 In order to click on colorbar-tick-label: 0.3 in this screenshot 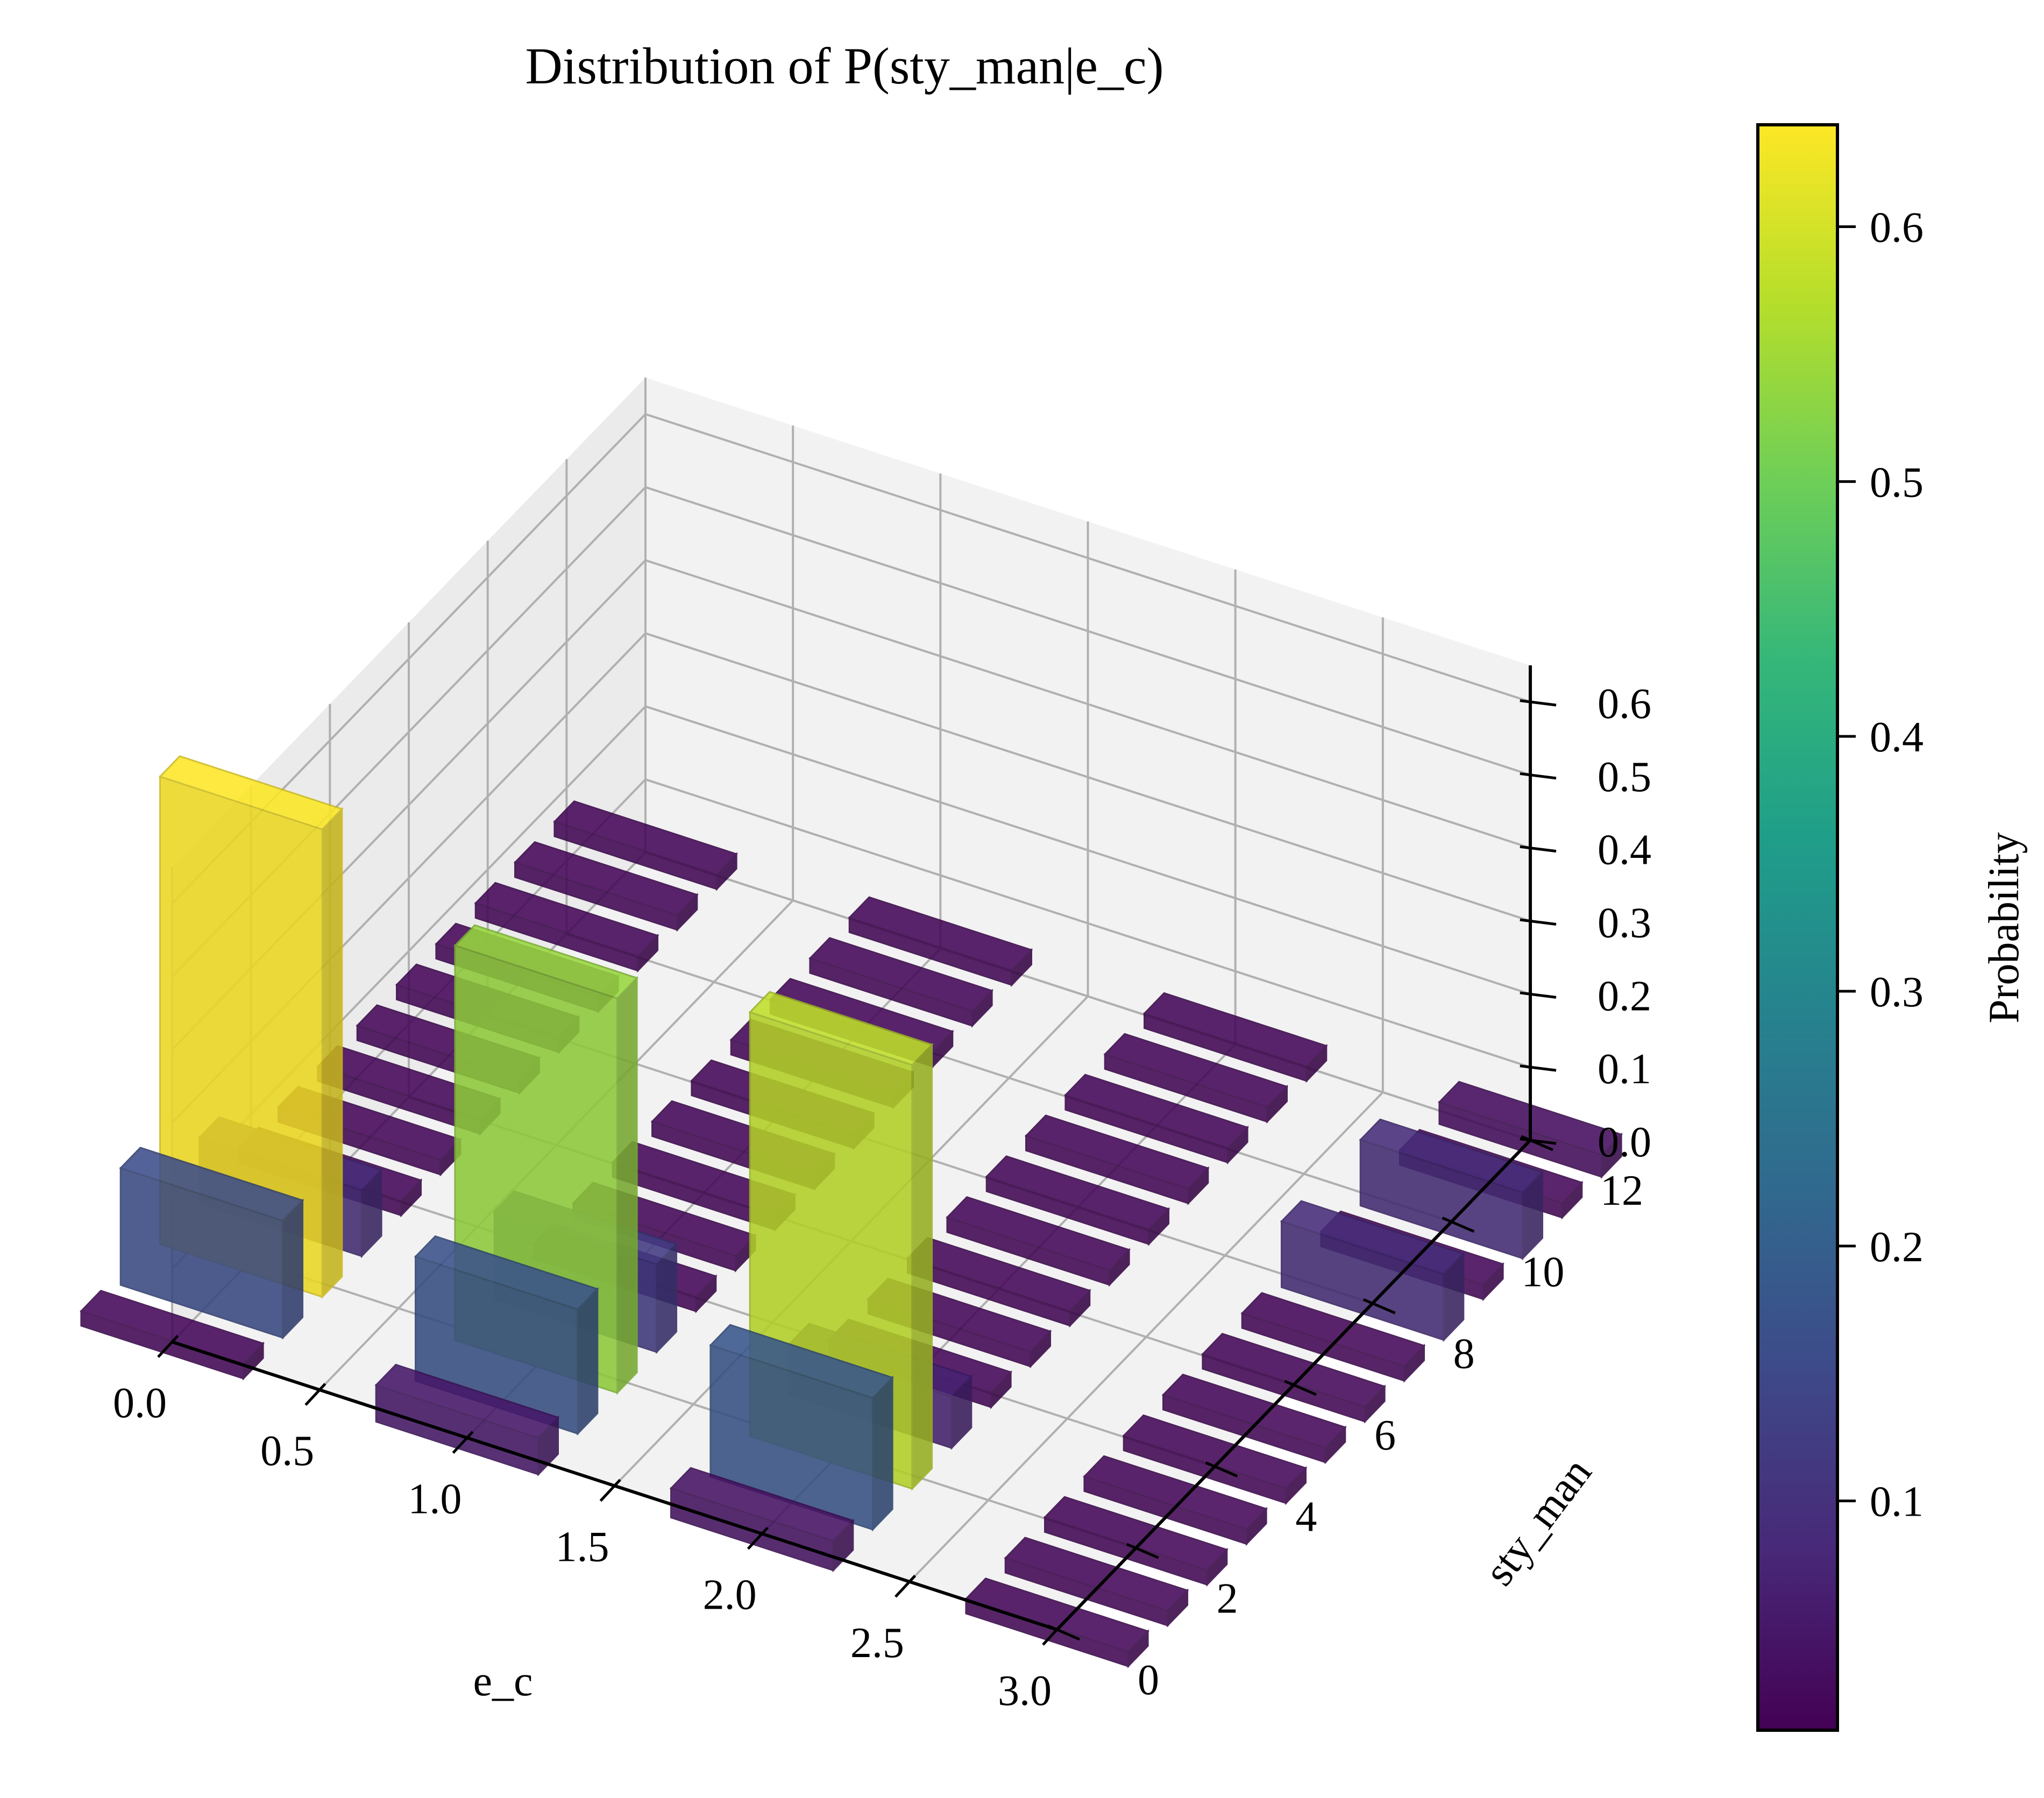, I will do `click(1897, 993)`.